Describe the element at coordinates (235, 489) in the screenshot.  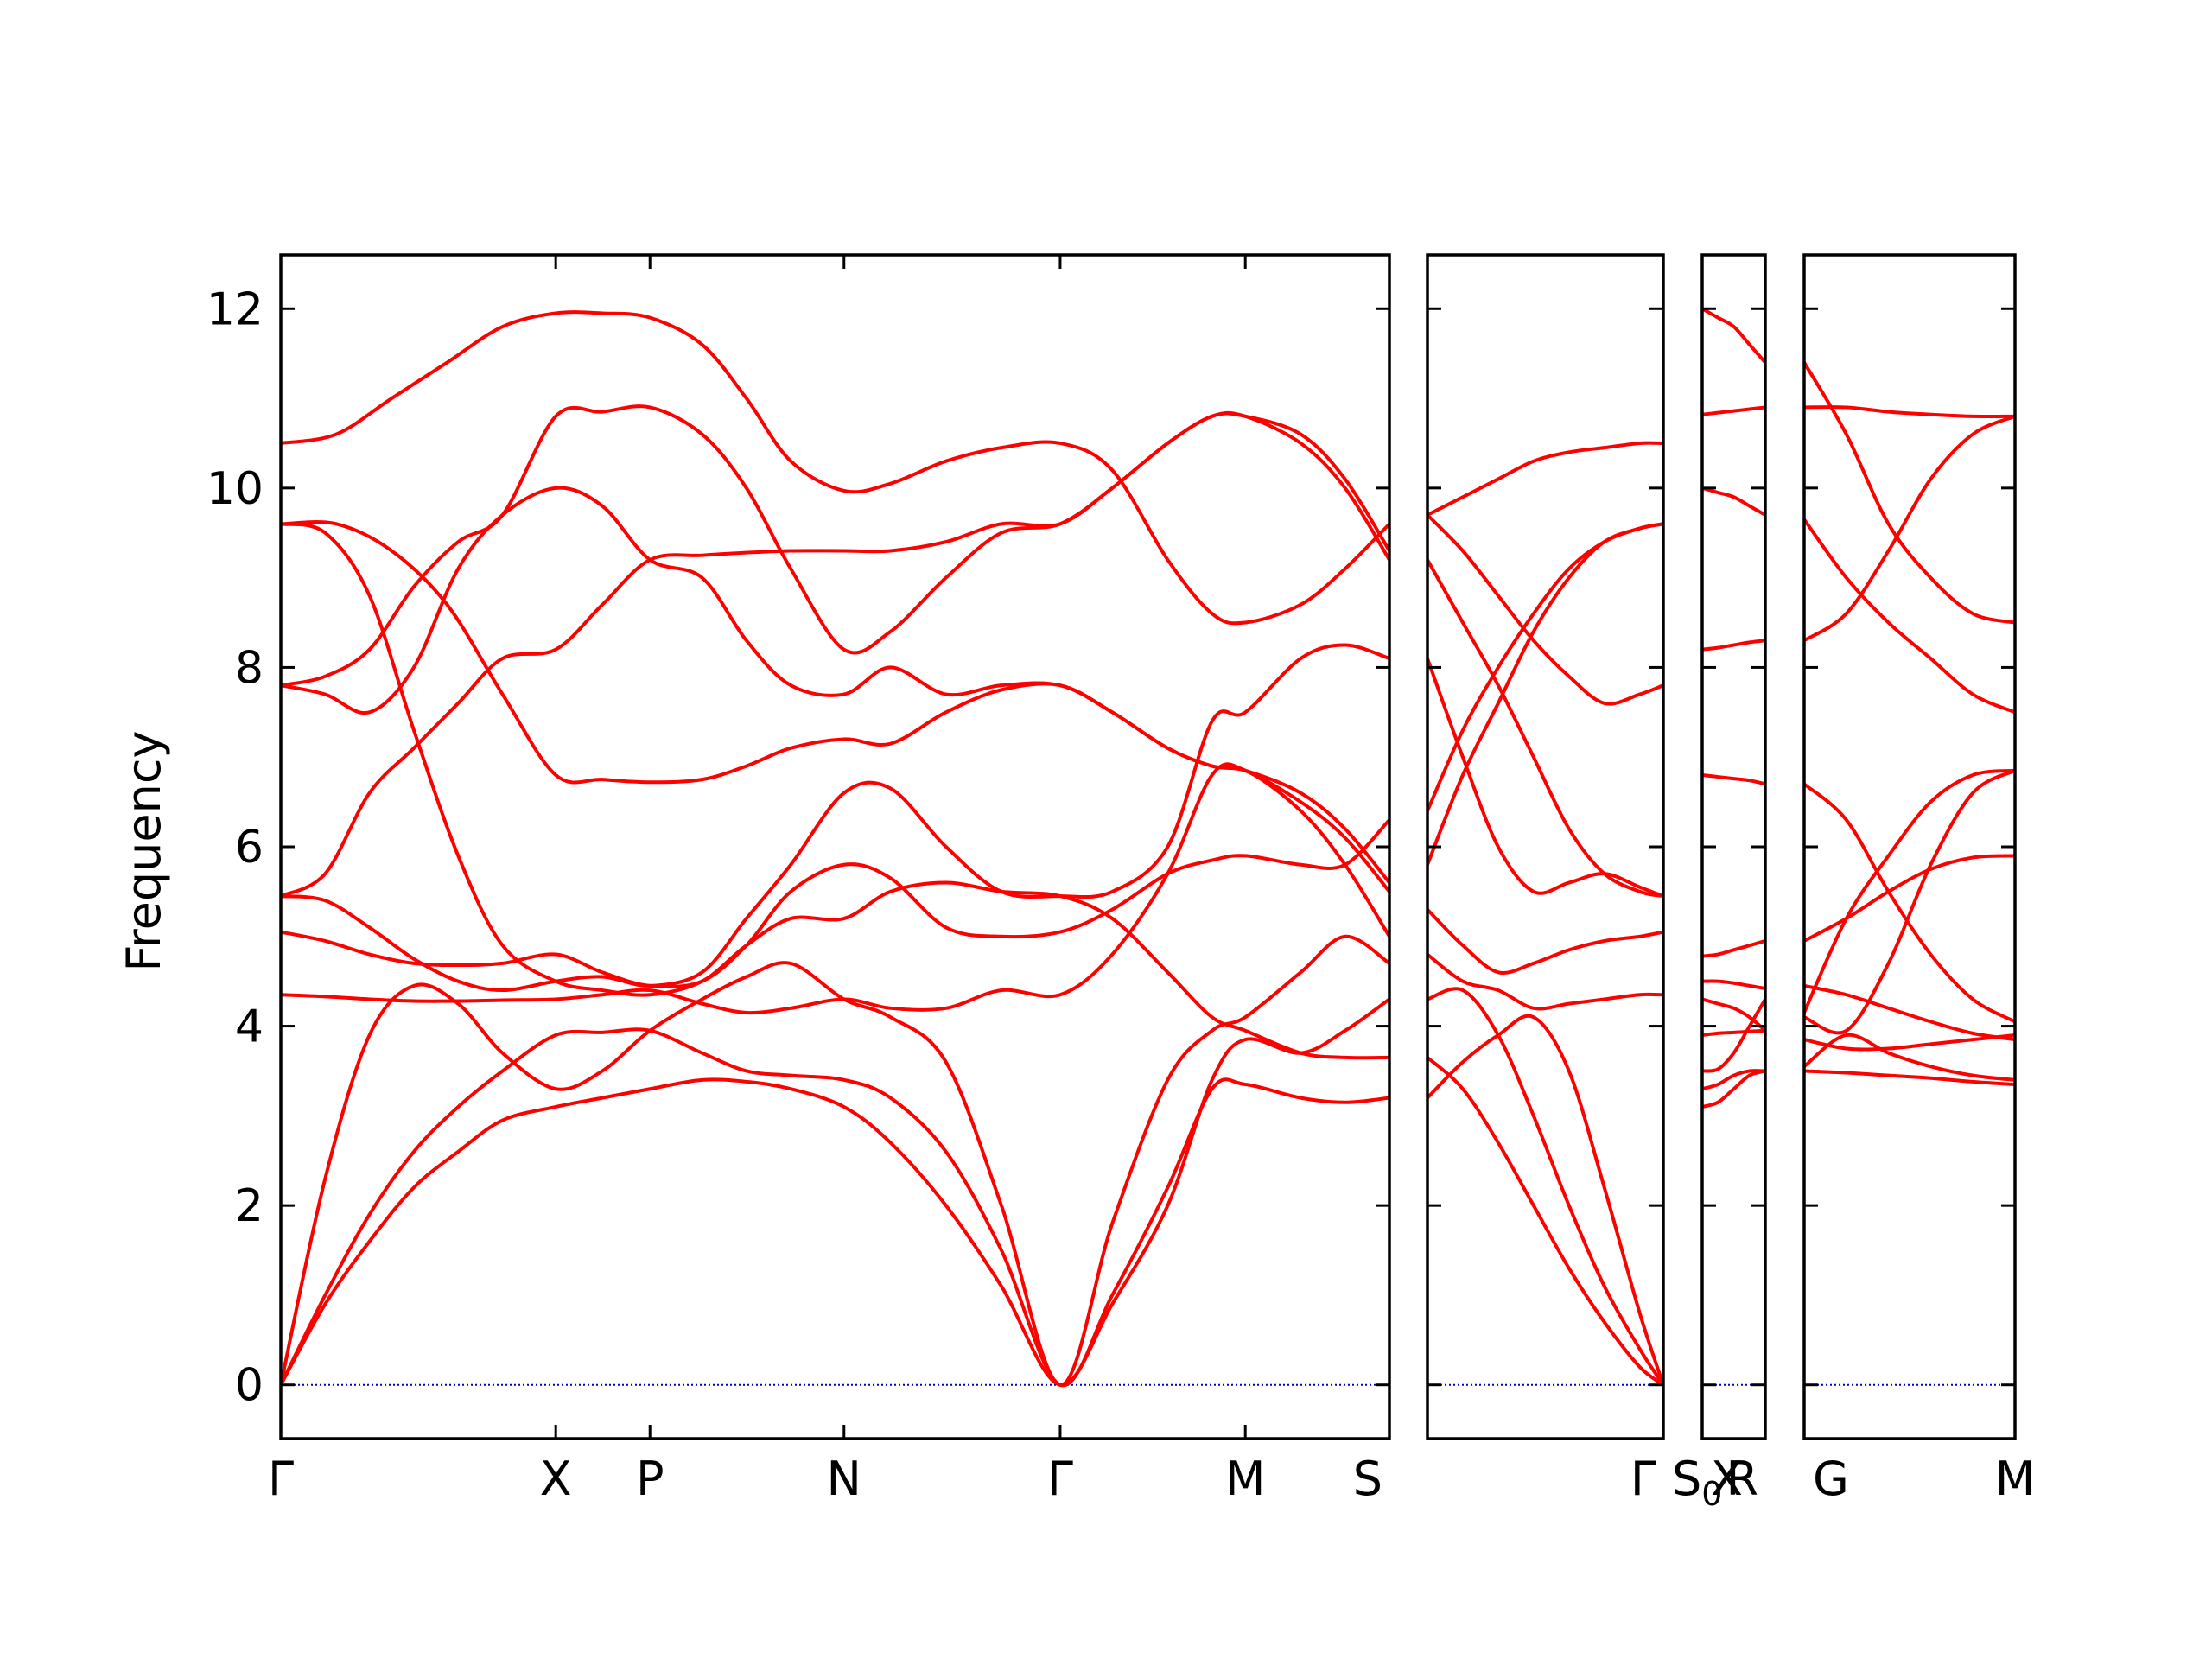
I see `y-tick-label: 10` at that location.